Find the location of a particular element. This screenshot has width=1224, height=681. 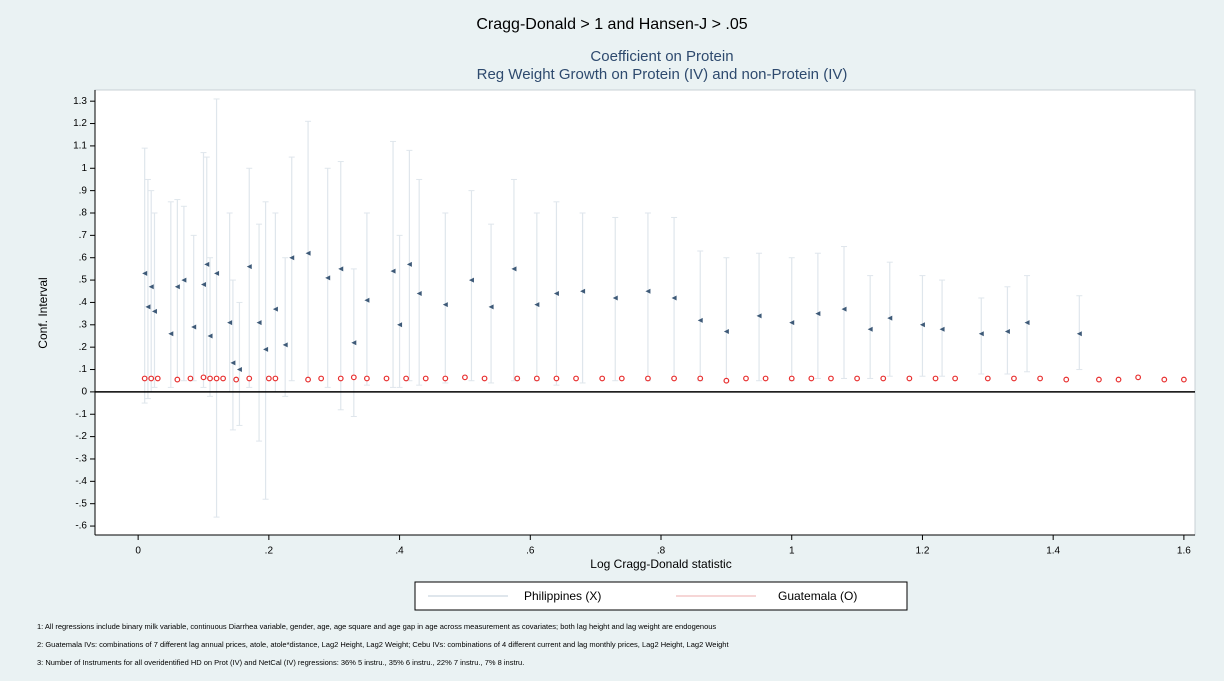

y-tick-label: .3 is located at coordinates (83, 324).